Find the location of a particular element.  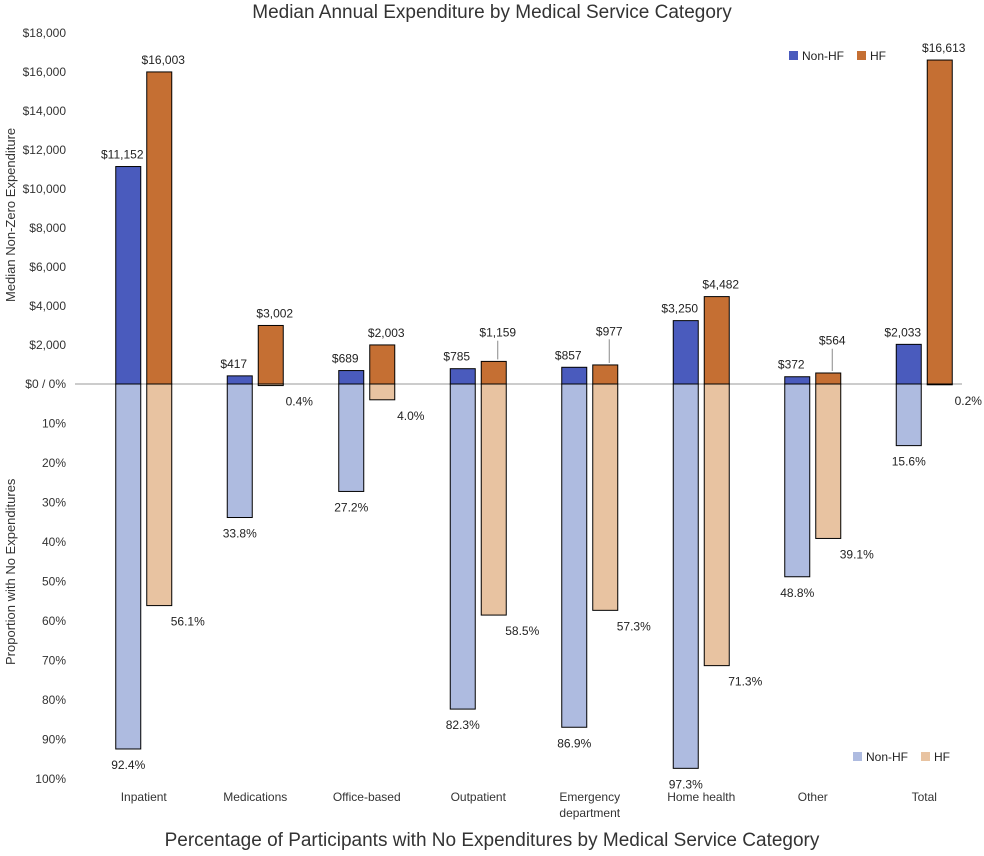

expenditure-legend-label: Non-HF is located at coordinates (823, 56).